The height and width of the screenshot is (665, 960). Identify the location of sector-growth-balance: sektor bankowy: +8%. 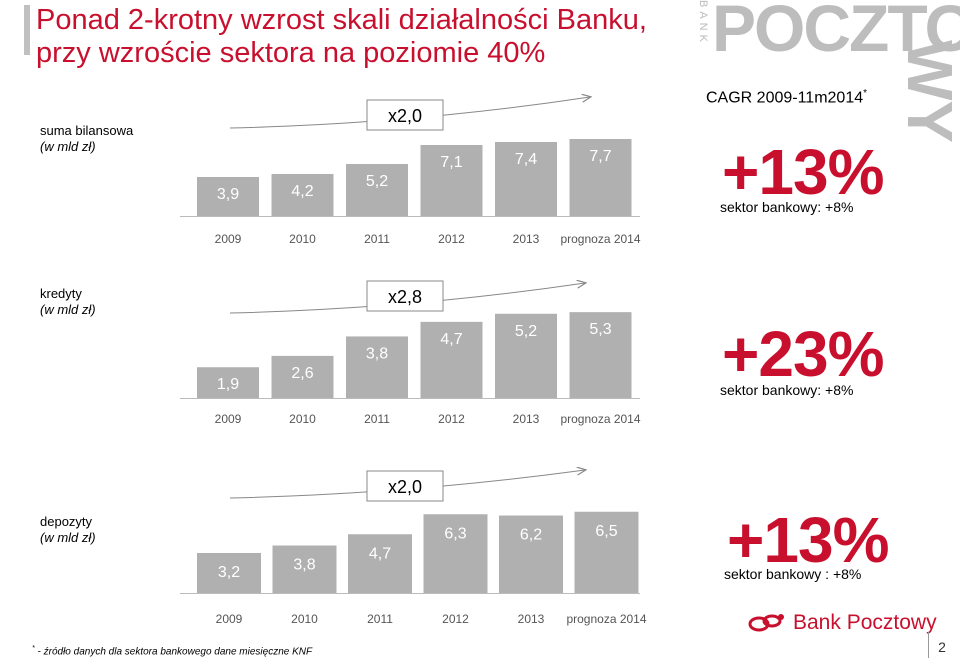
(787, 207).